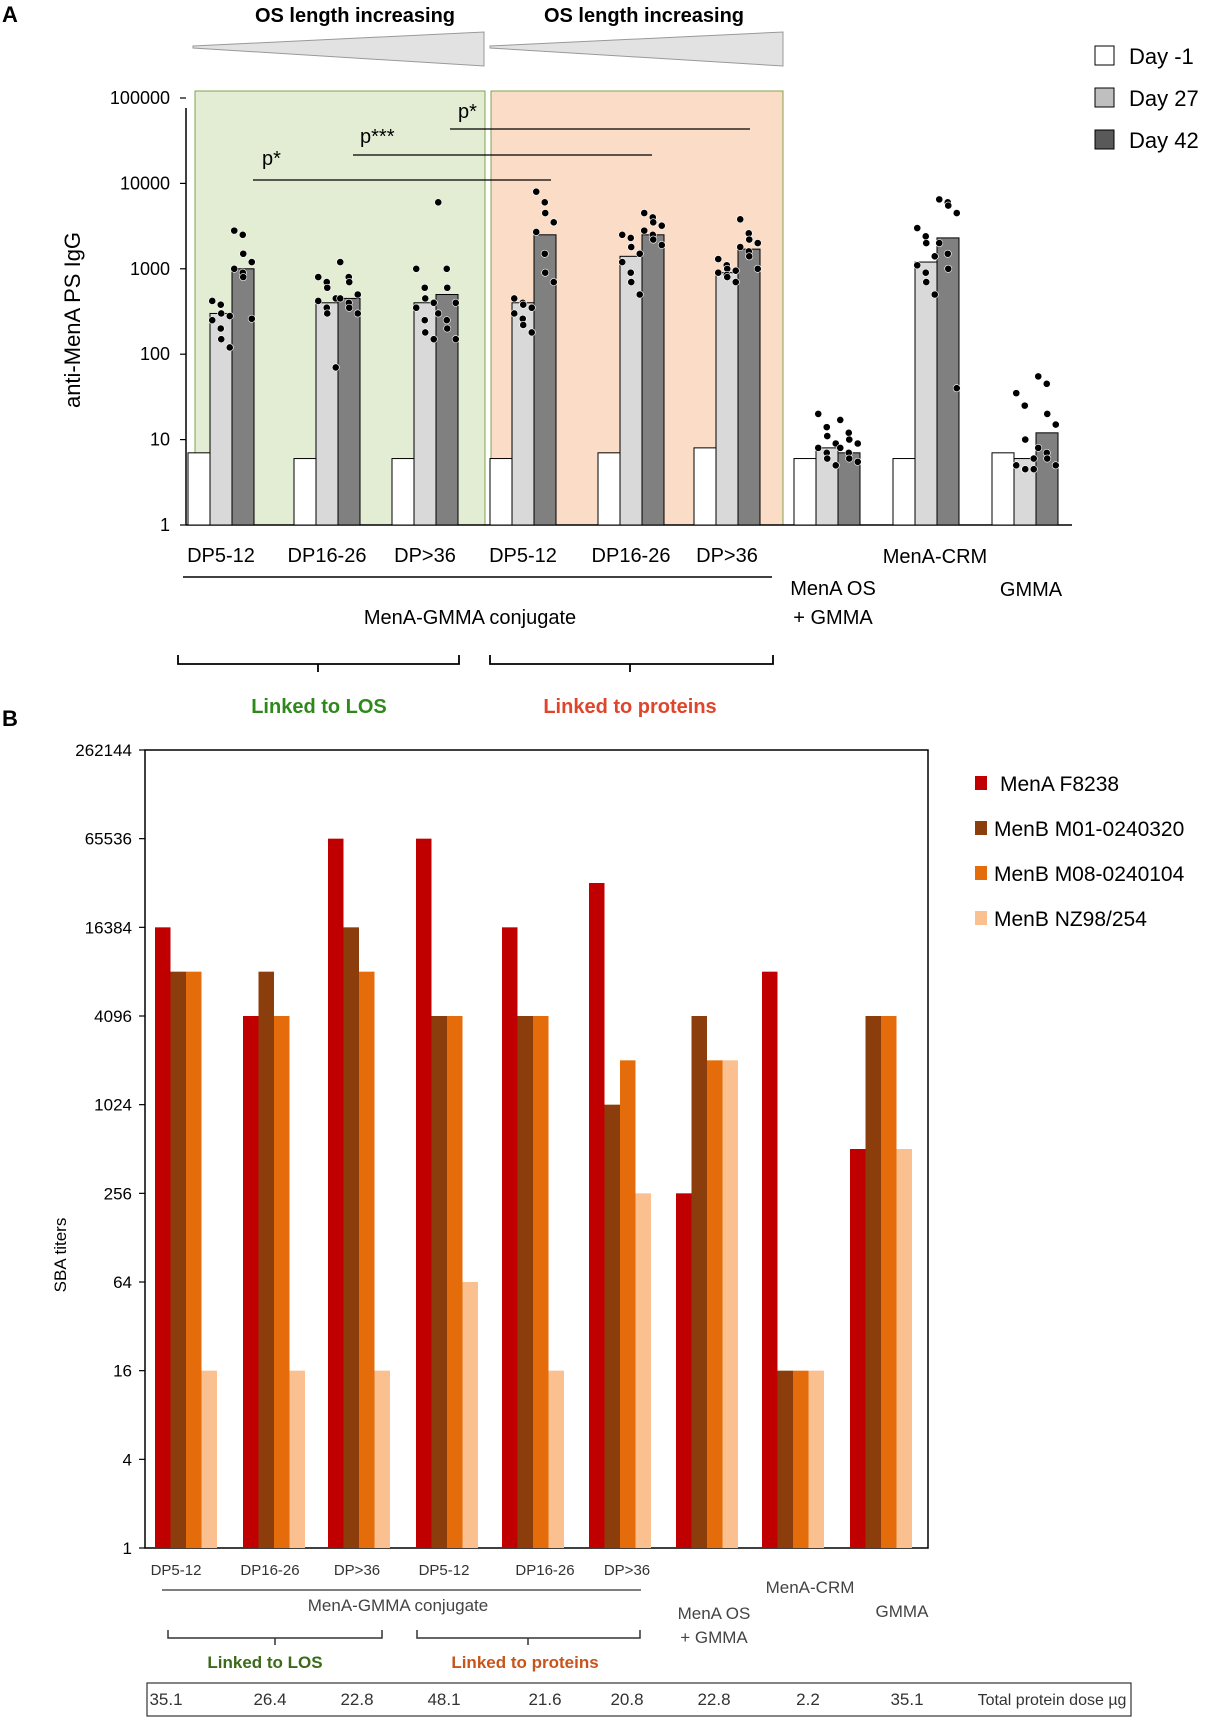  Describe the element at coordinates (467, 112) in the screenshot. I see `sig-label-3: p*` at that location.